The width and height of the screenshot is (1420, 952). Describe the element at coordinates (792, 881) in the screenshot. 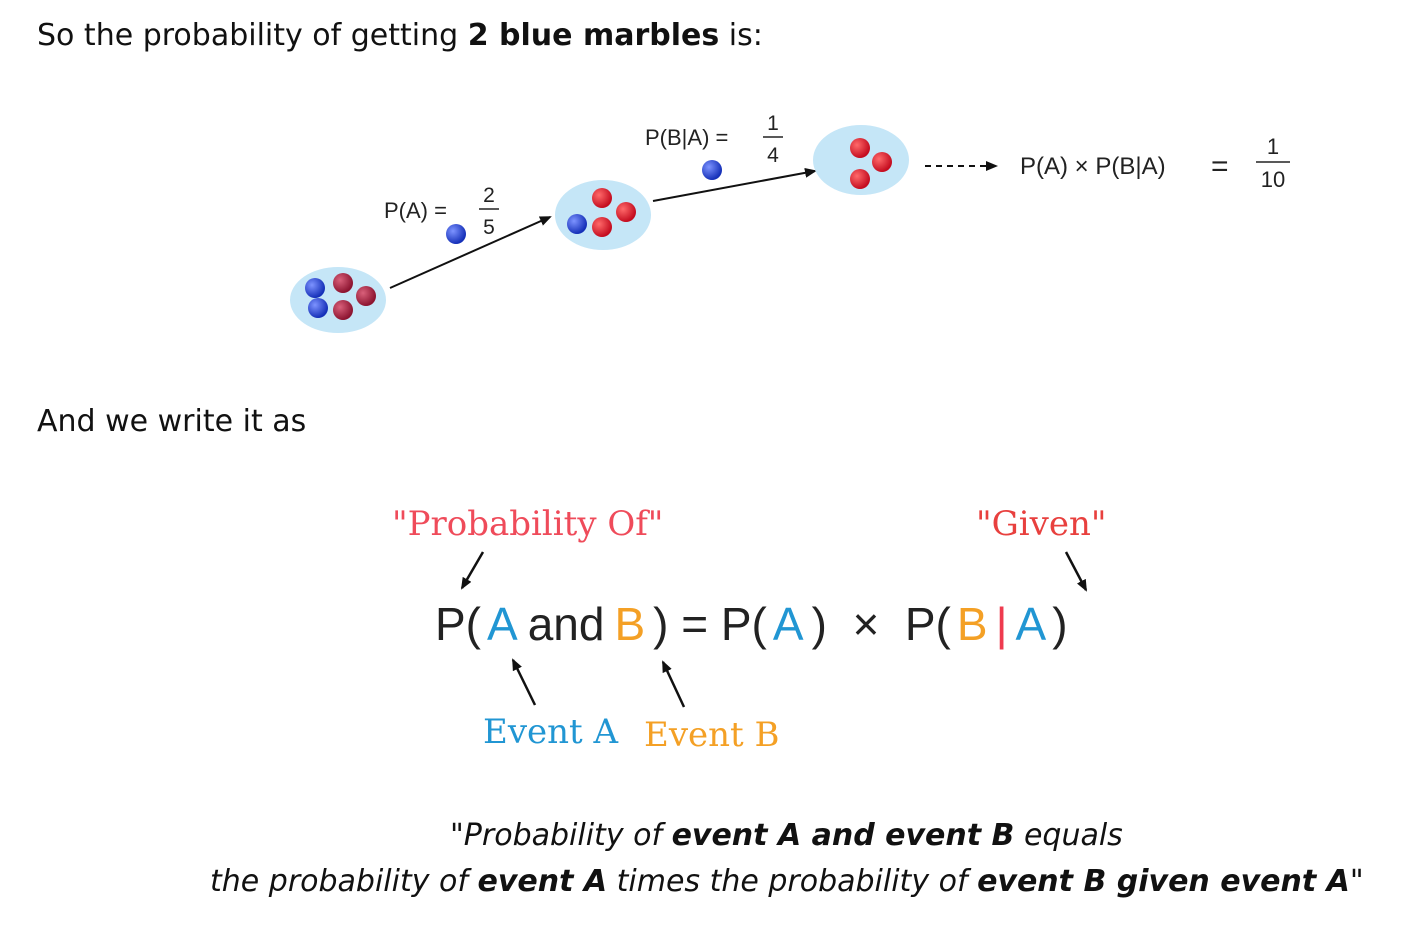

I see `quote-line2-mid: times the probability of` at that location.